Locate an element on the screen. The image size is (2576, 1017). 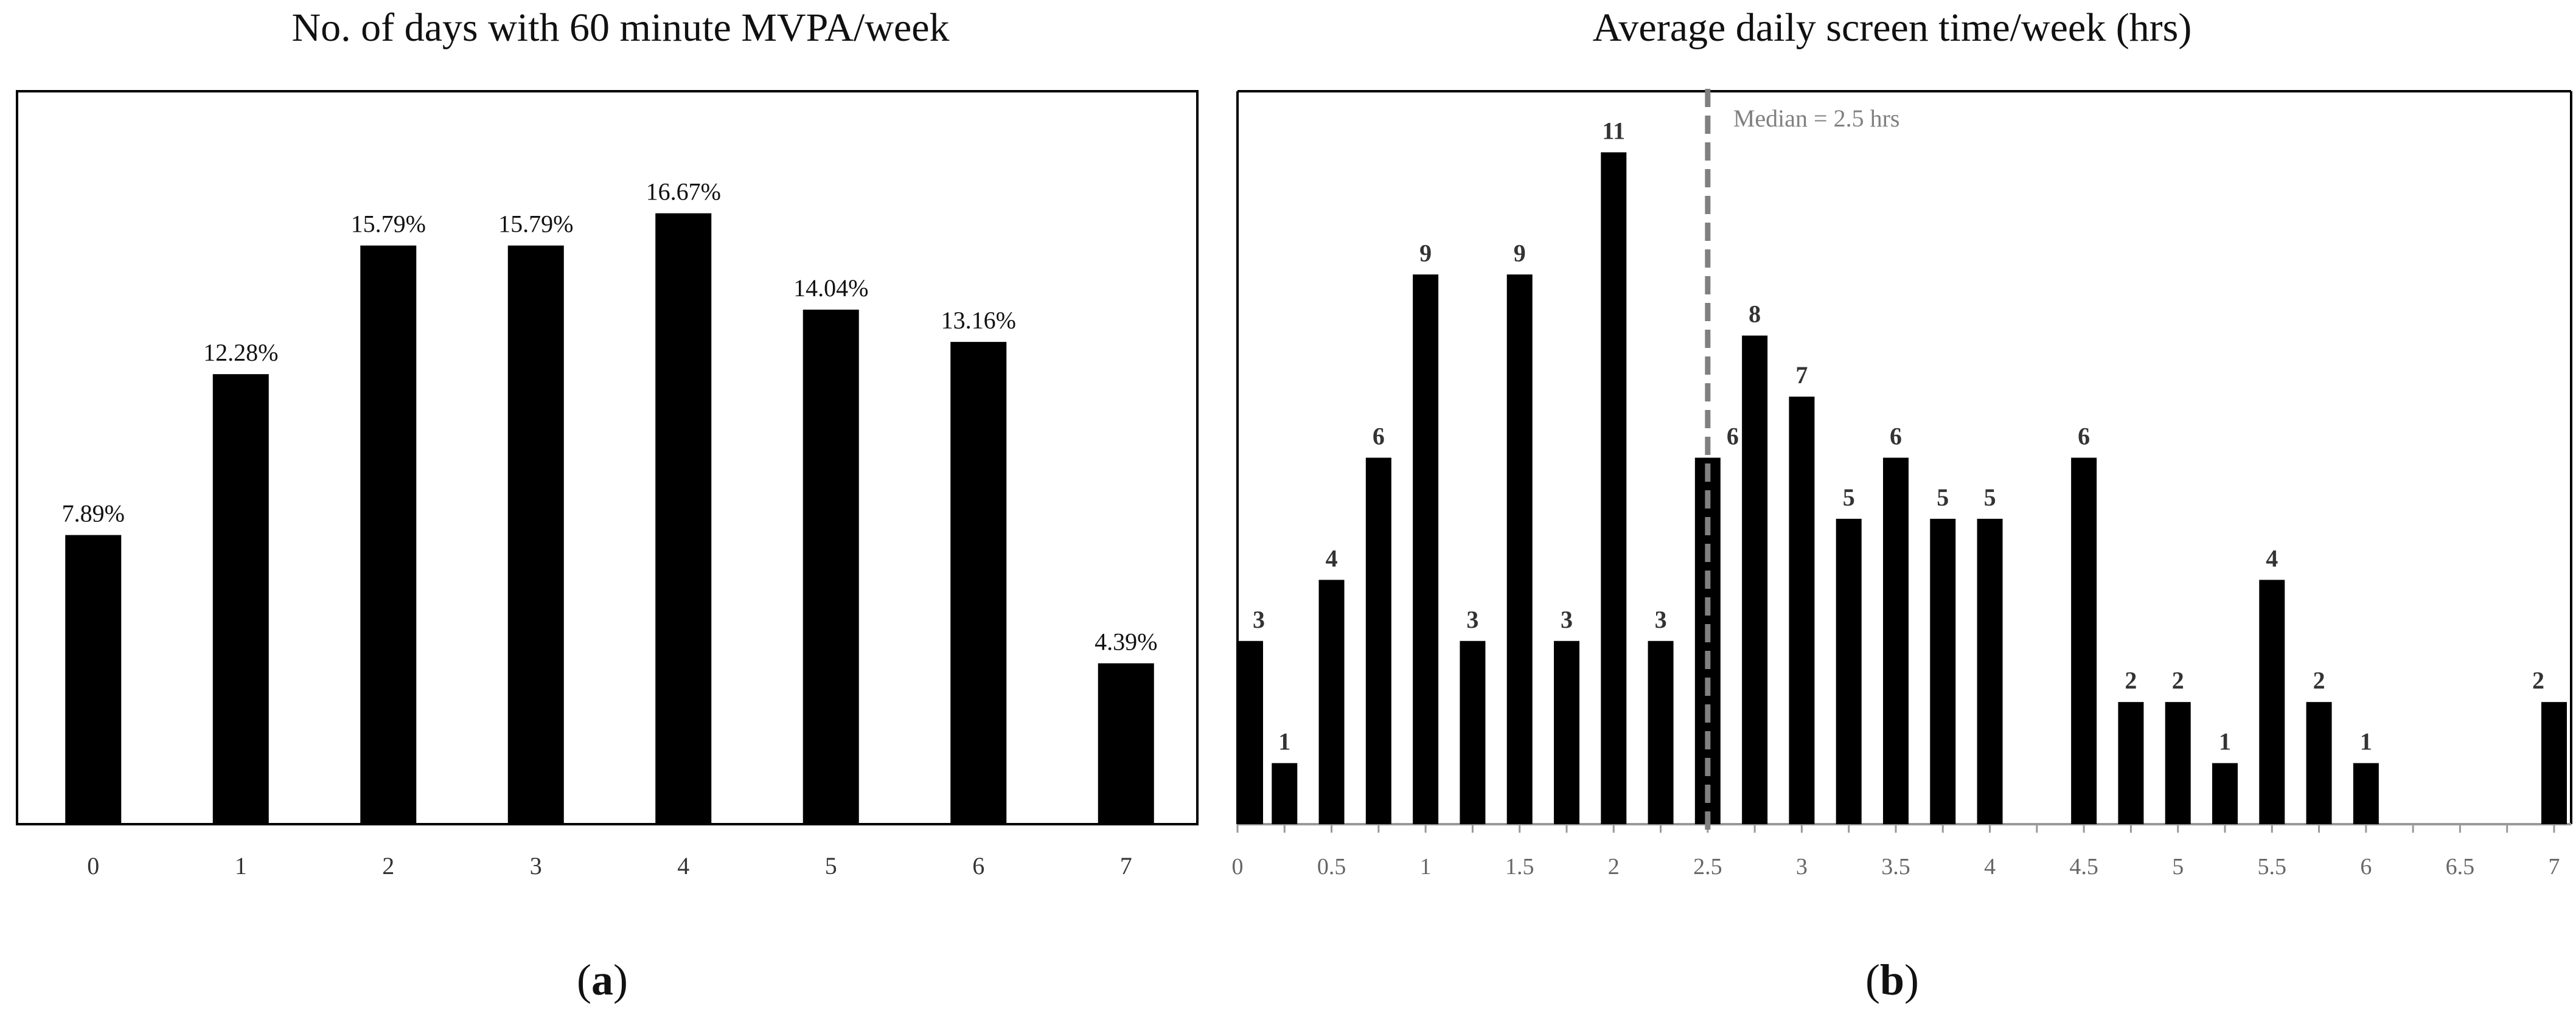
chart-b-tick-label-14: 7 is located at coordinates (2554, 867).